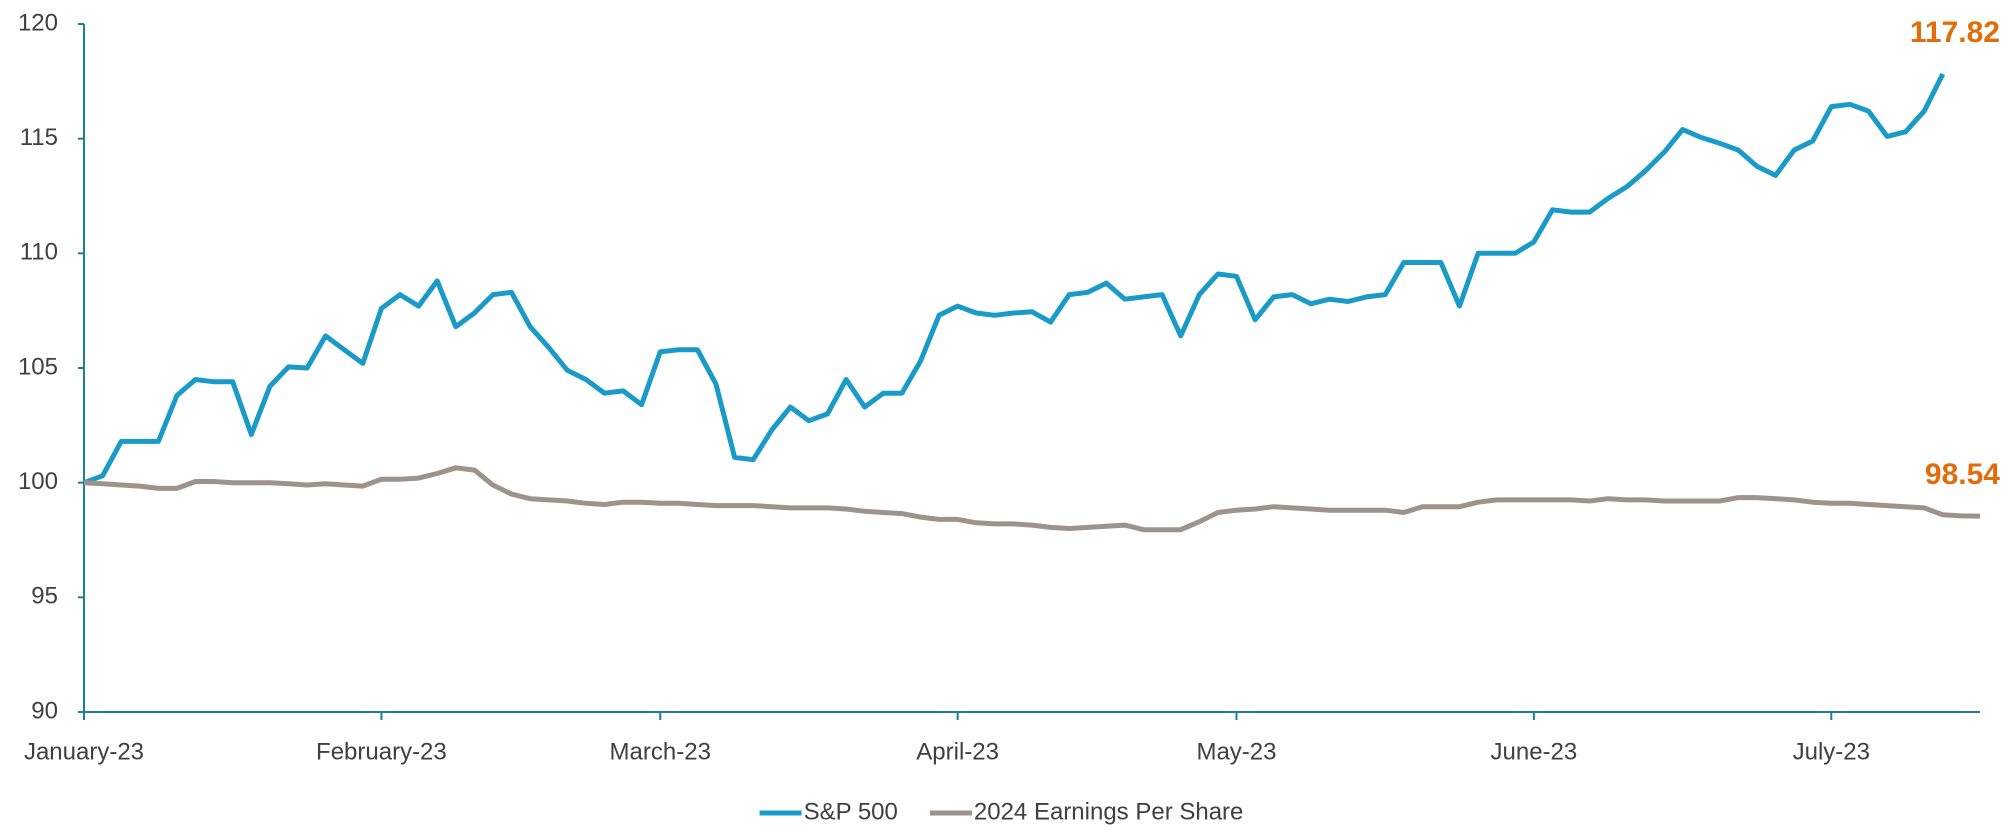 The image size is (2005, 832). I want to click on y-tick-label: 120, so click(38, 22).